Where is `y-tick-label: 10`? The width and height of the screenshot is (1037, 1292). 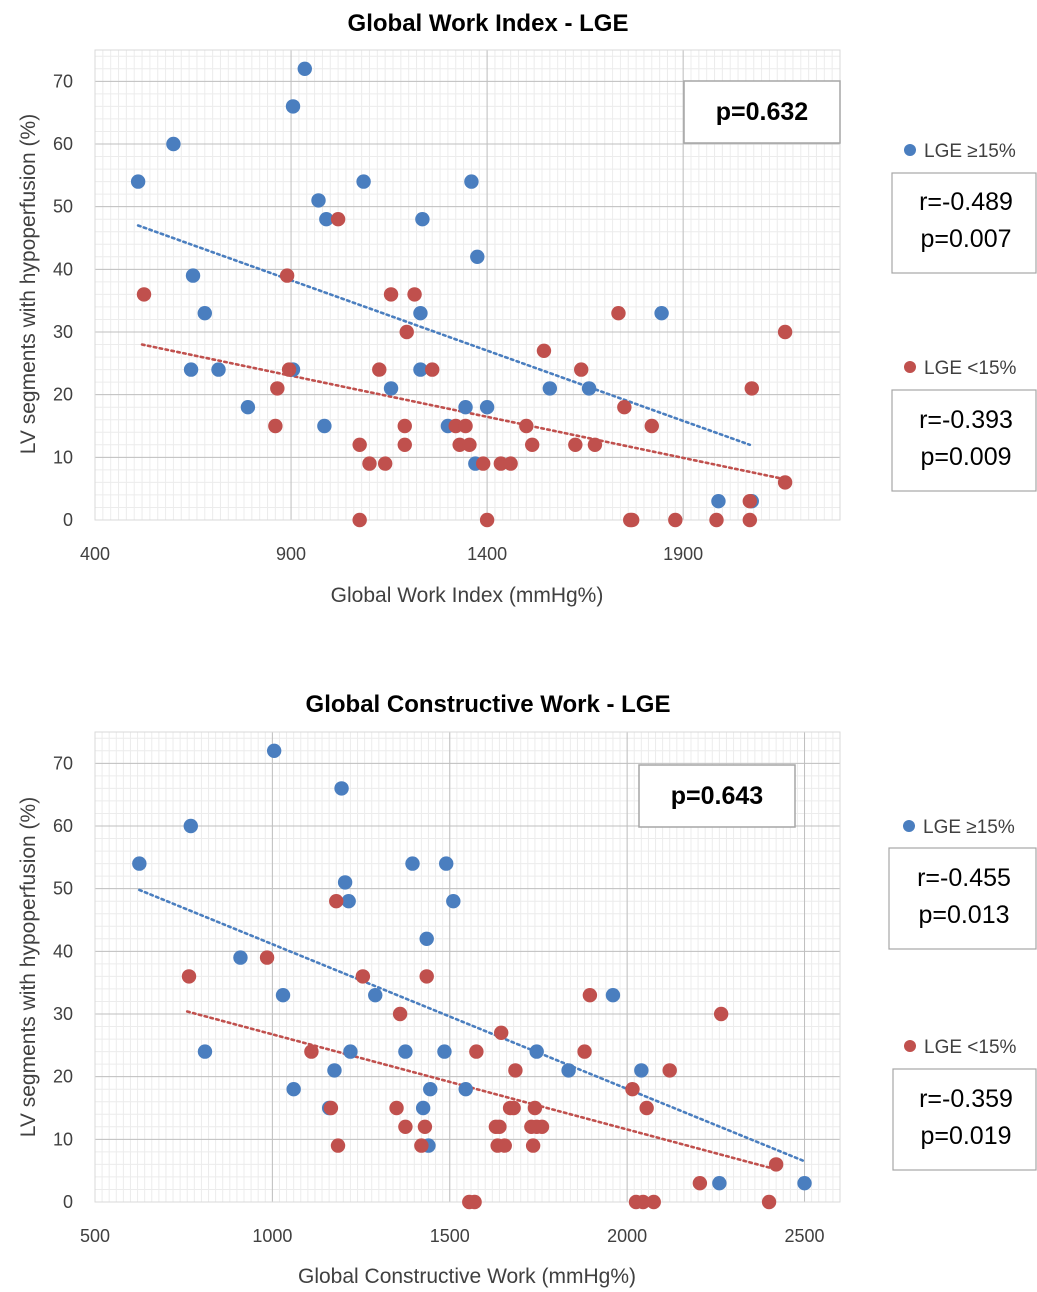 y-tick-label: 10 is located at coordinates (63, 1139).